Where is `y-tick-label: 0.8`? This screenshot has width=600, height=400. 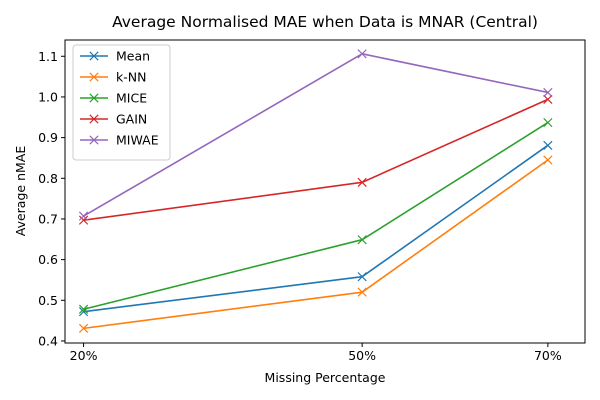 y-tick-label: 0.8 is located at coordinates (48, 178).